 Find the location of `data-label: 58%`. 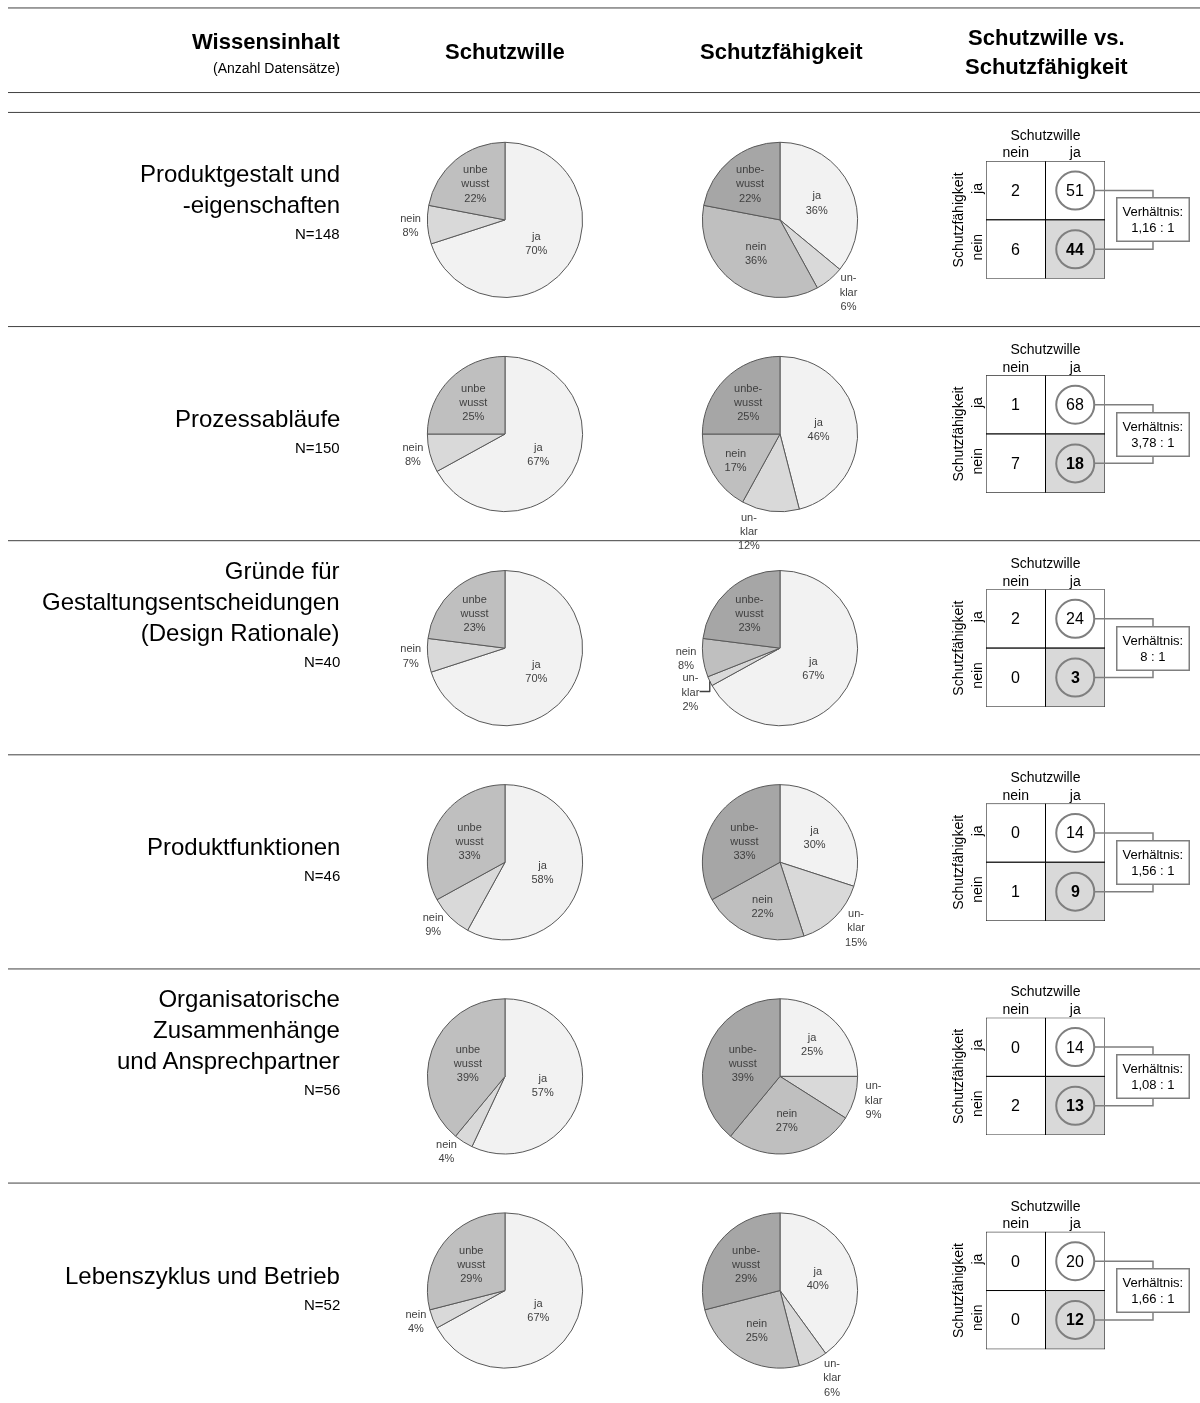

data-label: 58% is located at coordinates (542, 879).